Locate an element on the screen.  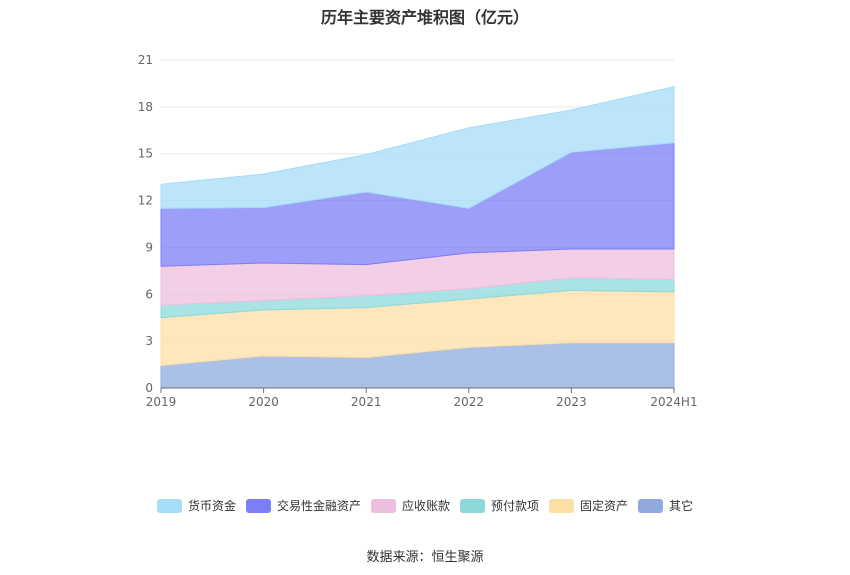
legend-label: 应收账款 is located at coordinates (425, 506).